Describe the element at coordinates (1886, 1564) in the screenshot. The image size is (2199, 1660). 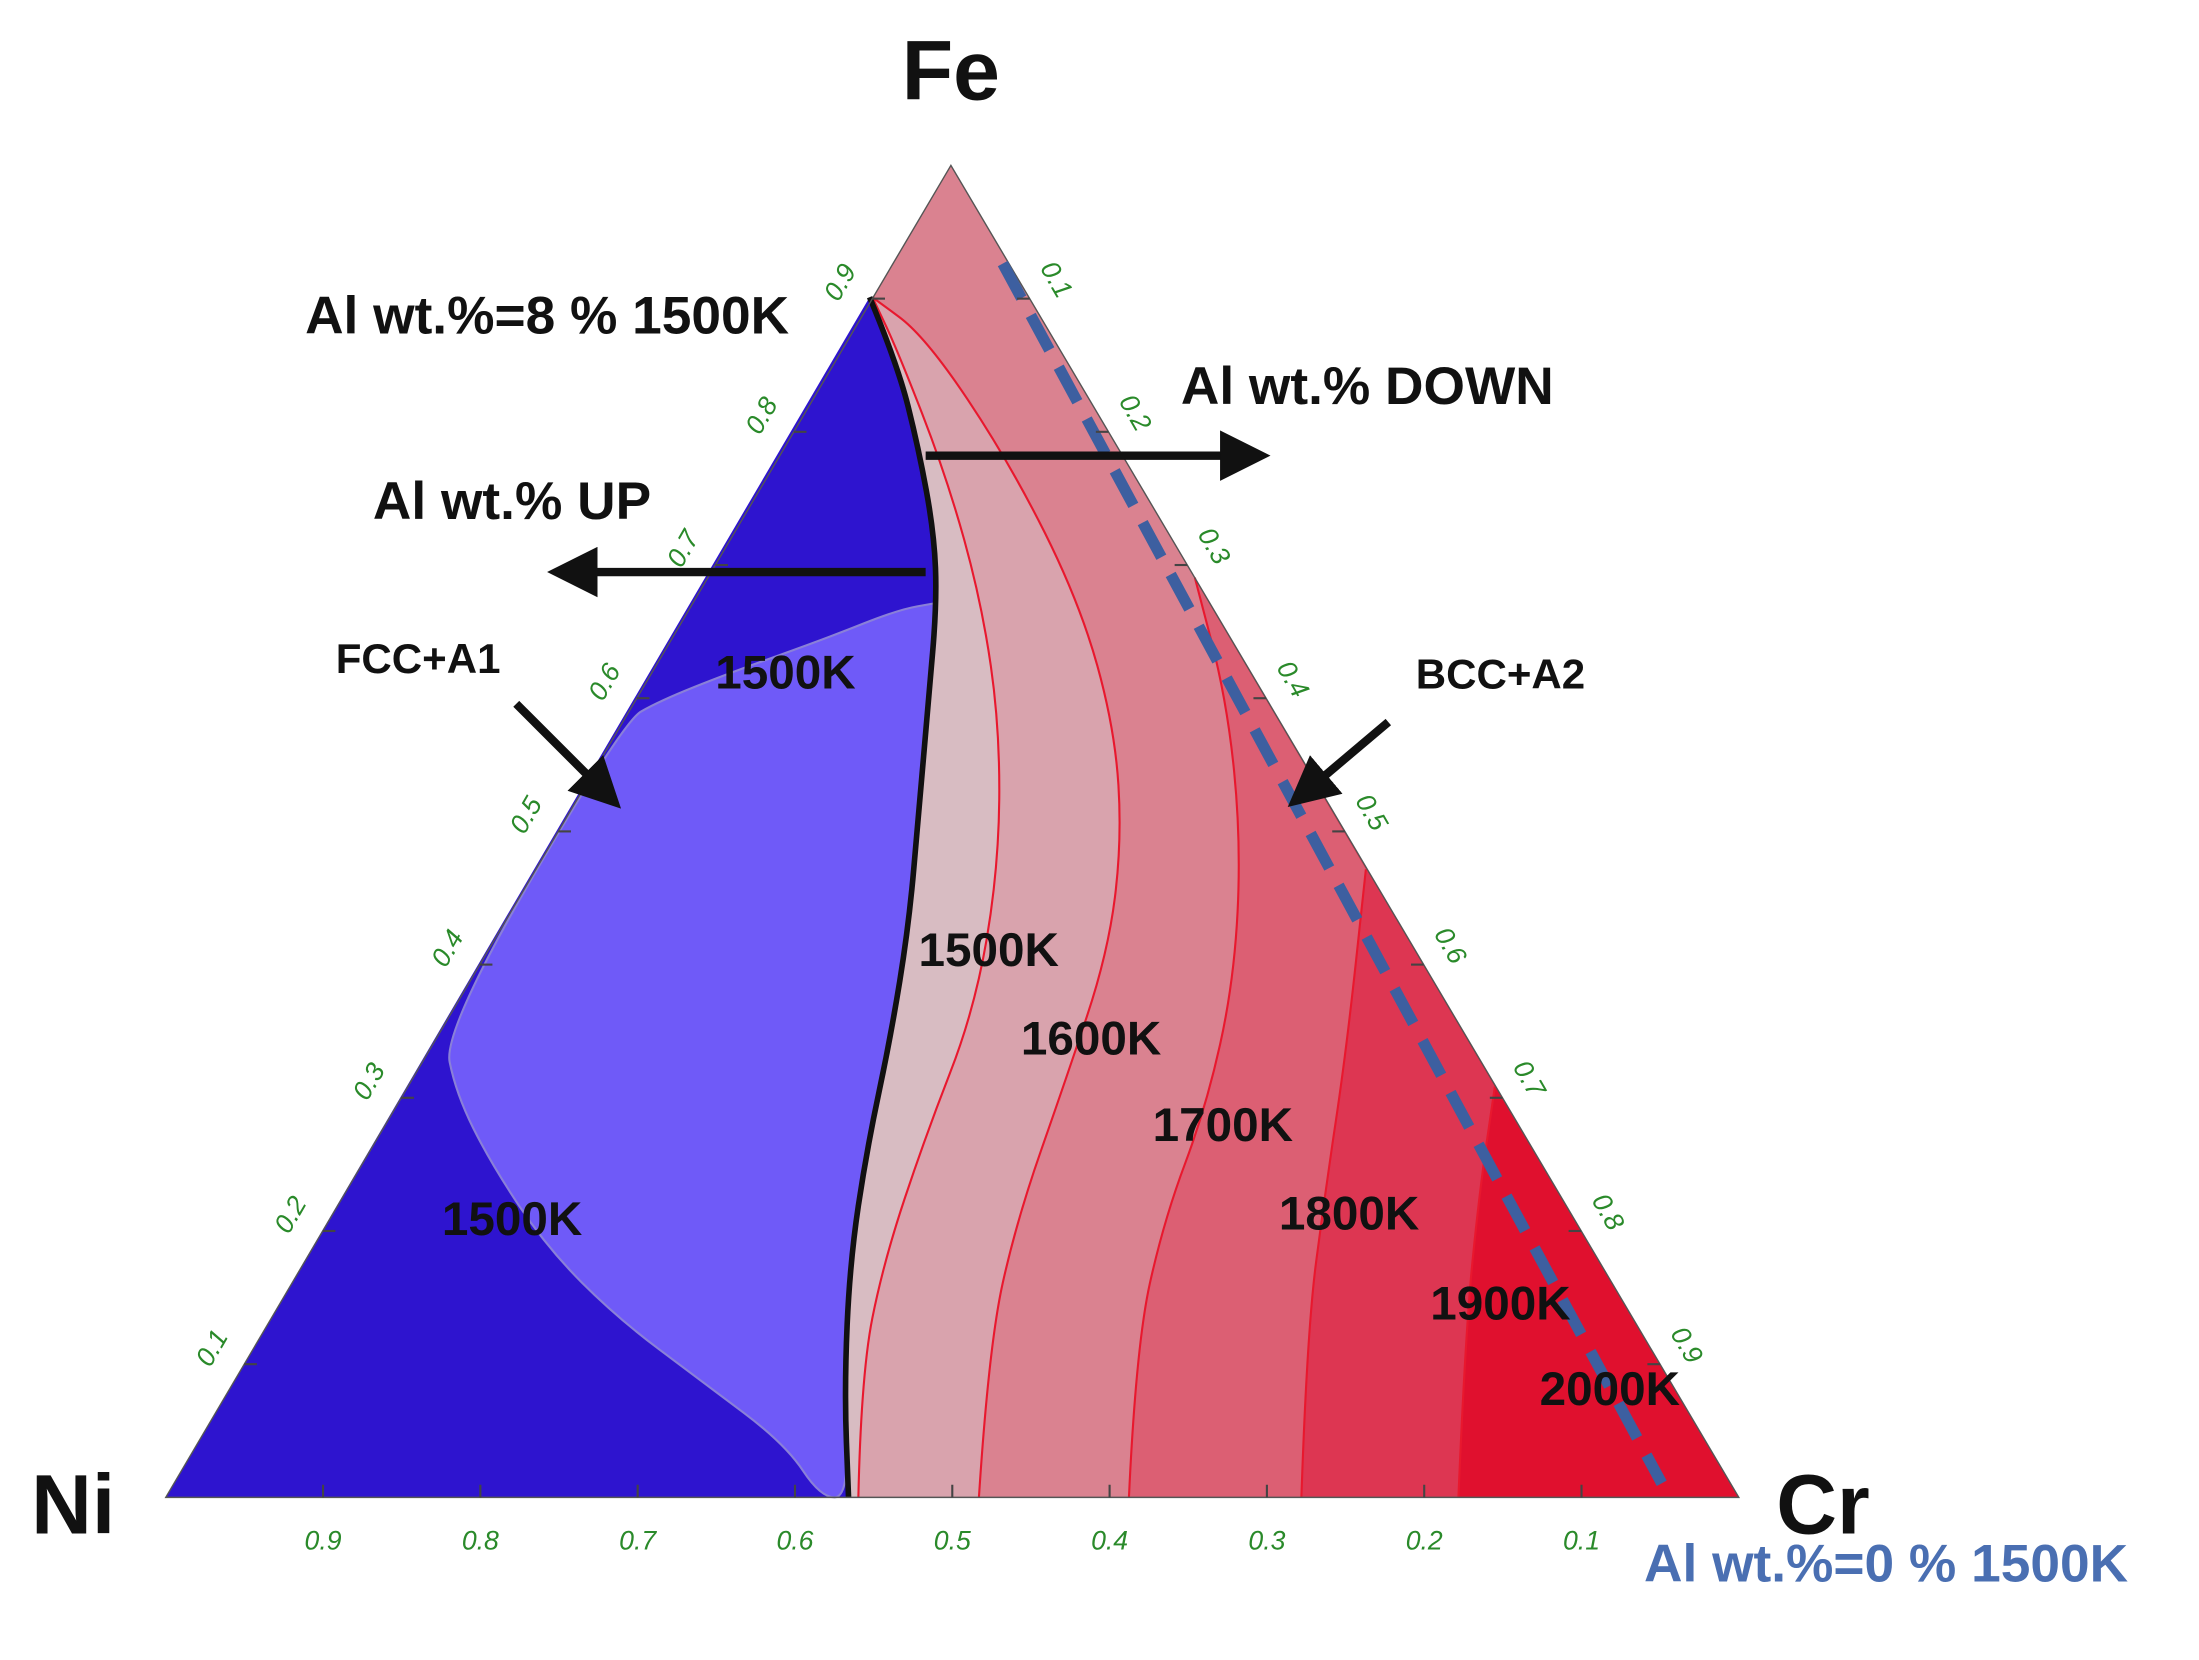
I see `annotation: Al wt.%=0 % 1500K` at that location.